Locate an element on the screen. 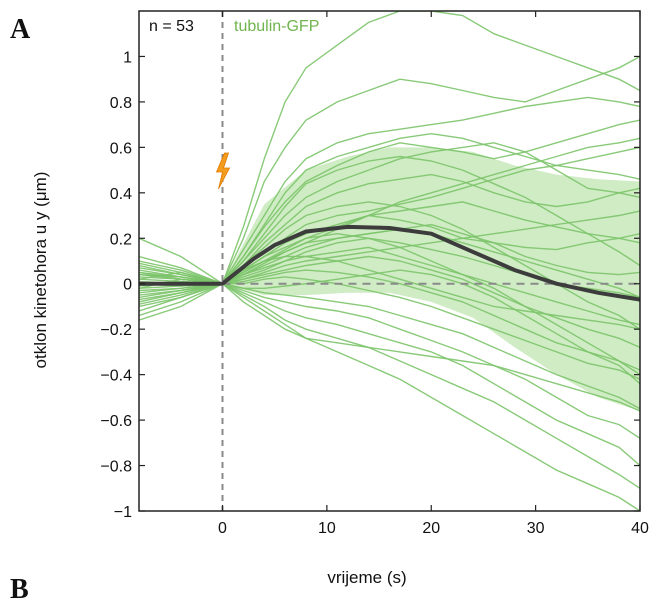 The image size is (652, 606). x-tick-label: 0 is located at coordinates (222, 528).